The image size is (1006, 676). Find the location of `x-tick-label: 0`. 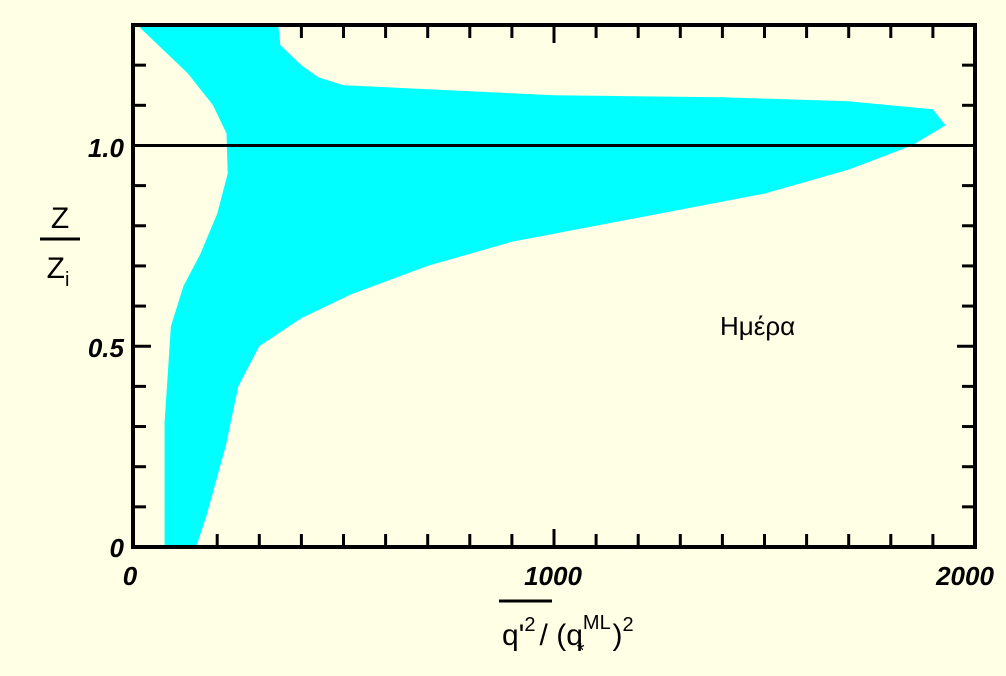

x-tick-label: 0 is located at coordinates (130, 576).